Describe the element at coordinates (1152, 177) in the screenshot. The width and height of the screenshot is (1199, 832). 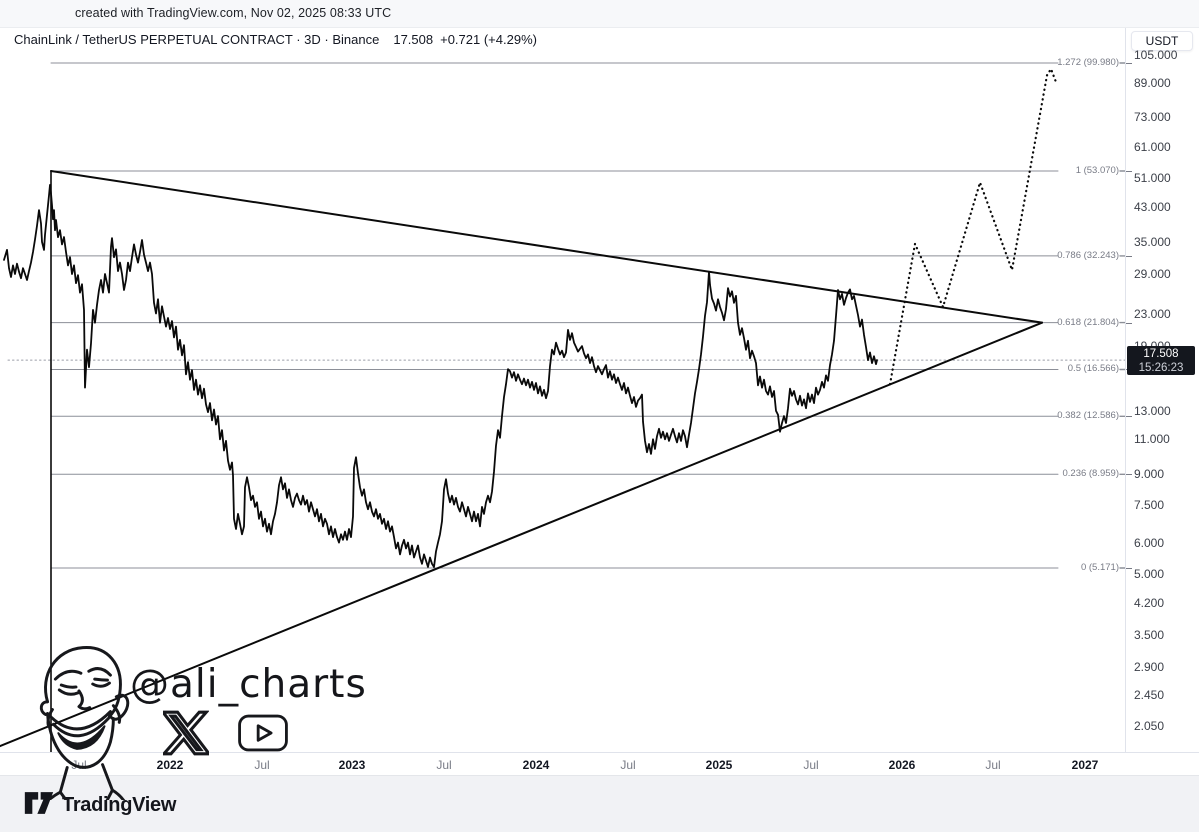
I see `price-axis-tick: 51.000` at that location.